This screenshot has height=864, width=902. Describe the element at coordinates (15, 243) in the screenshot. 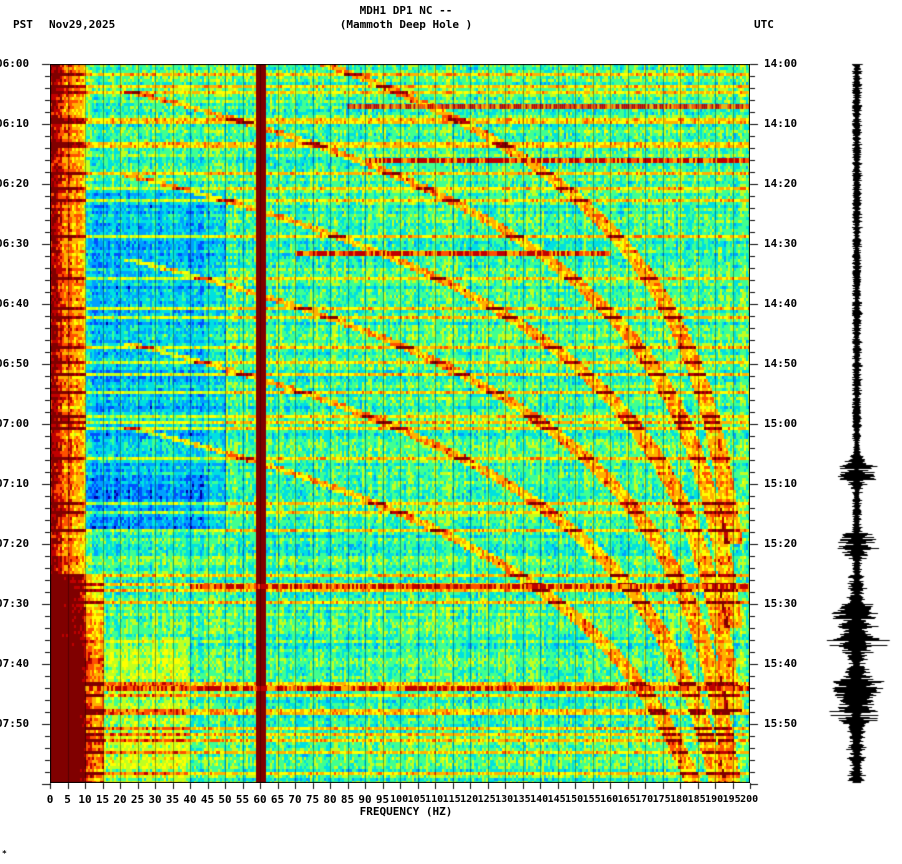

I see `time-tick-label-pst: 06:30` at that location.